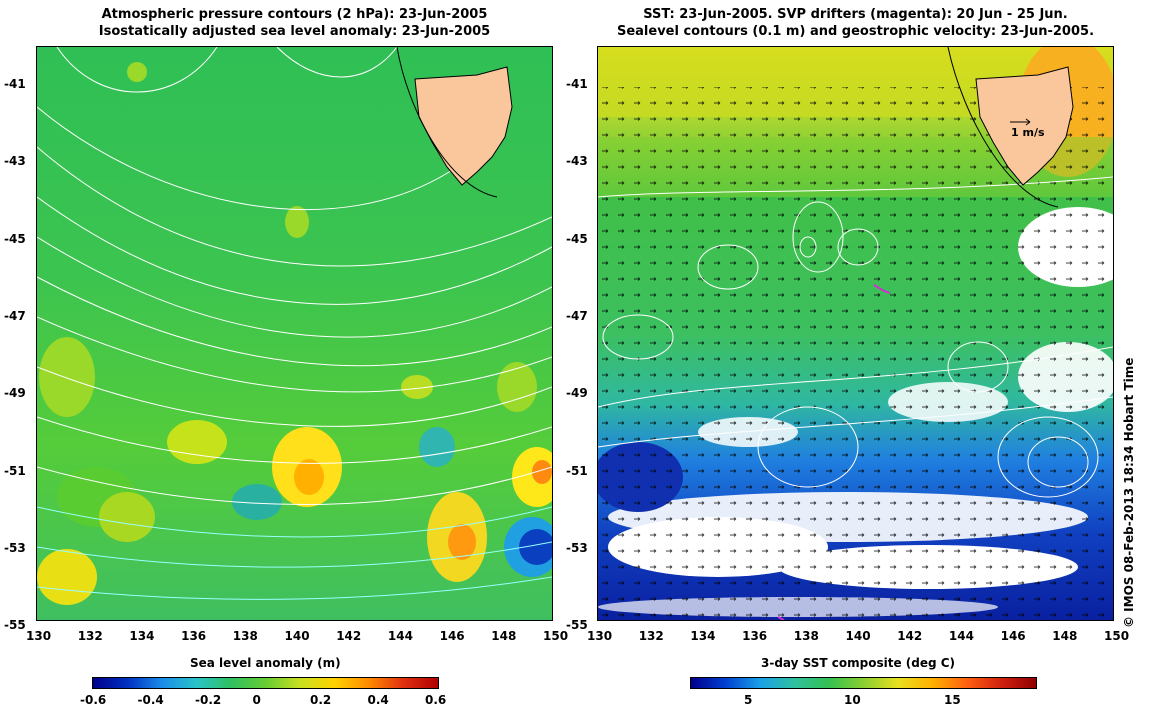  I want to click on colorbar-tick-label: -0.6, so click(93, 700).